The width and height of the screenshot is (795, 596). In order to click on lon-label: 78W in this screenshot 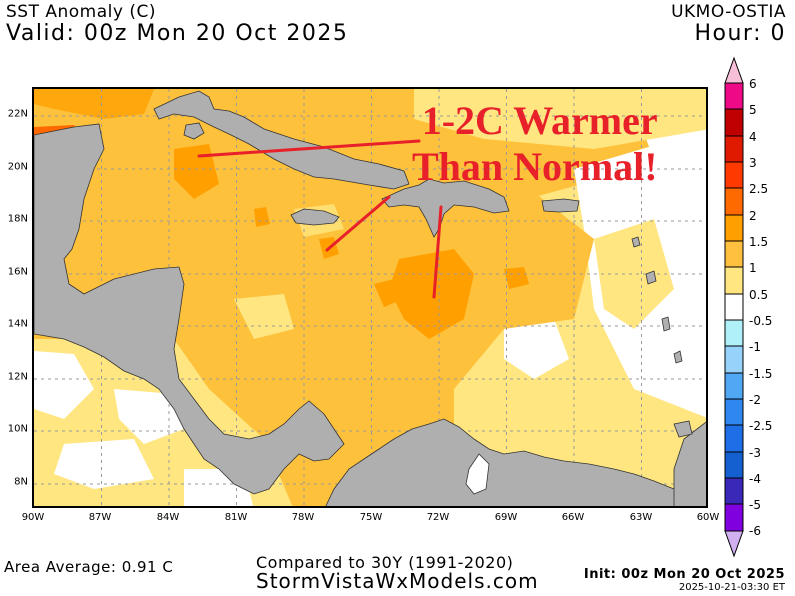, I will do `click(303, 517)`.